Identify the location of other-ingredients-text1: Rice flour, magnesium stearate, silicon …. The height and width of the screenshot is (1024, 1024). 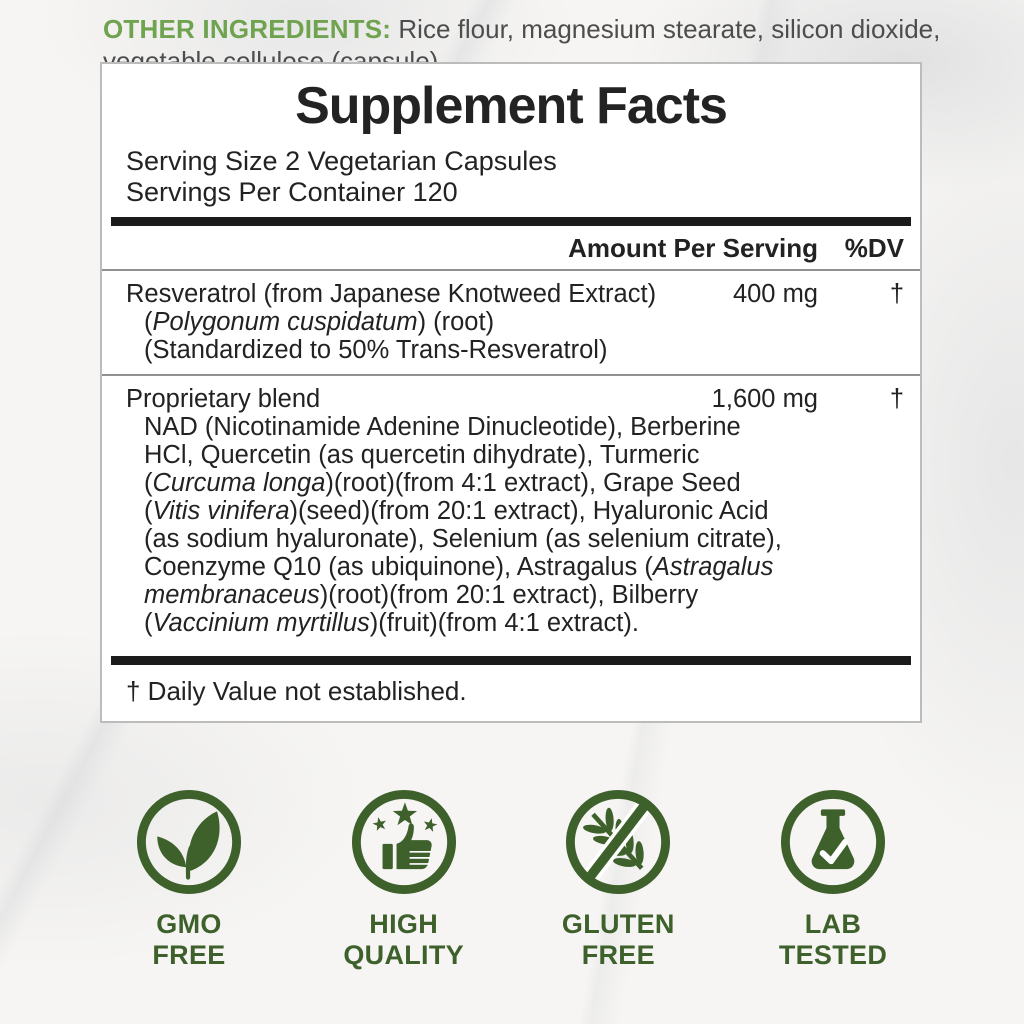
(669, 29).